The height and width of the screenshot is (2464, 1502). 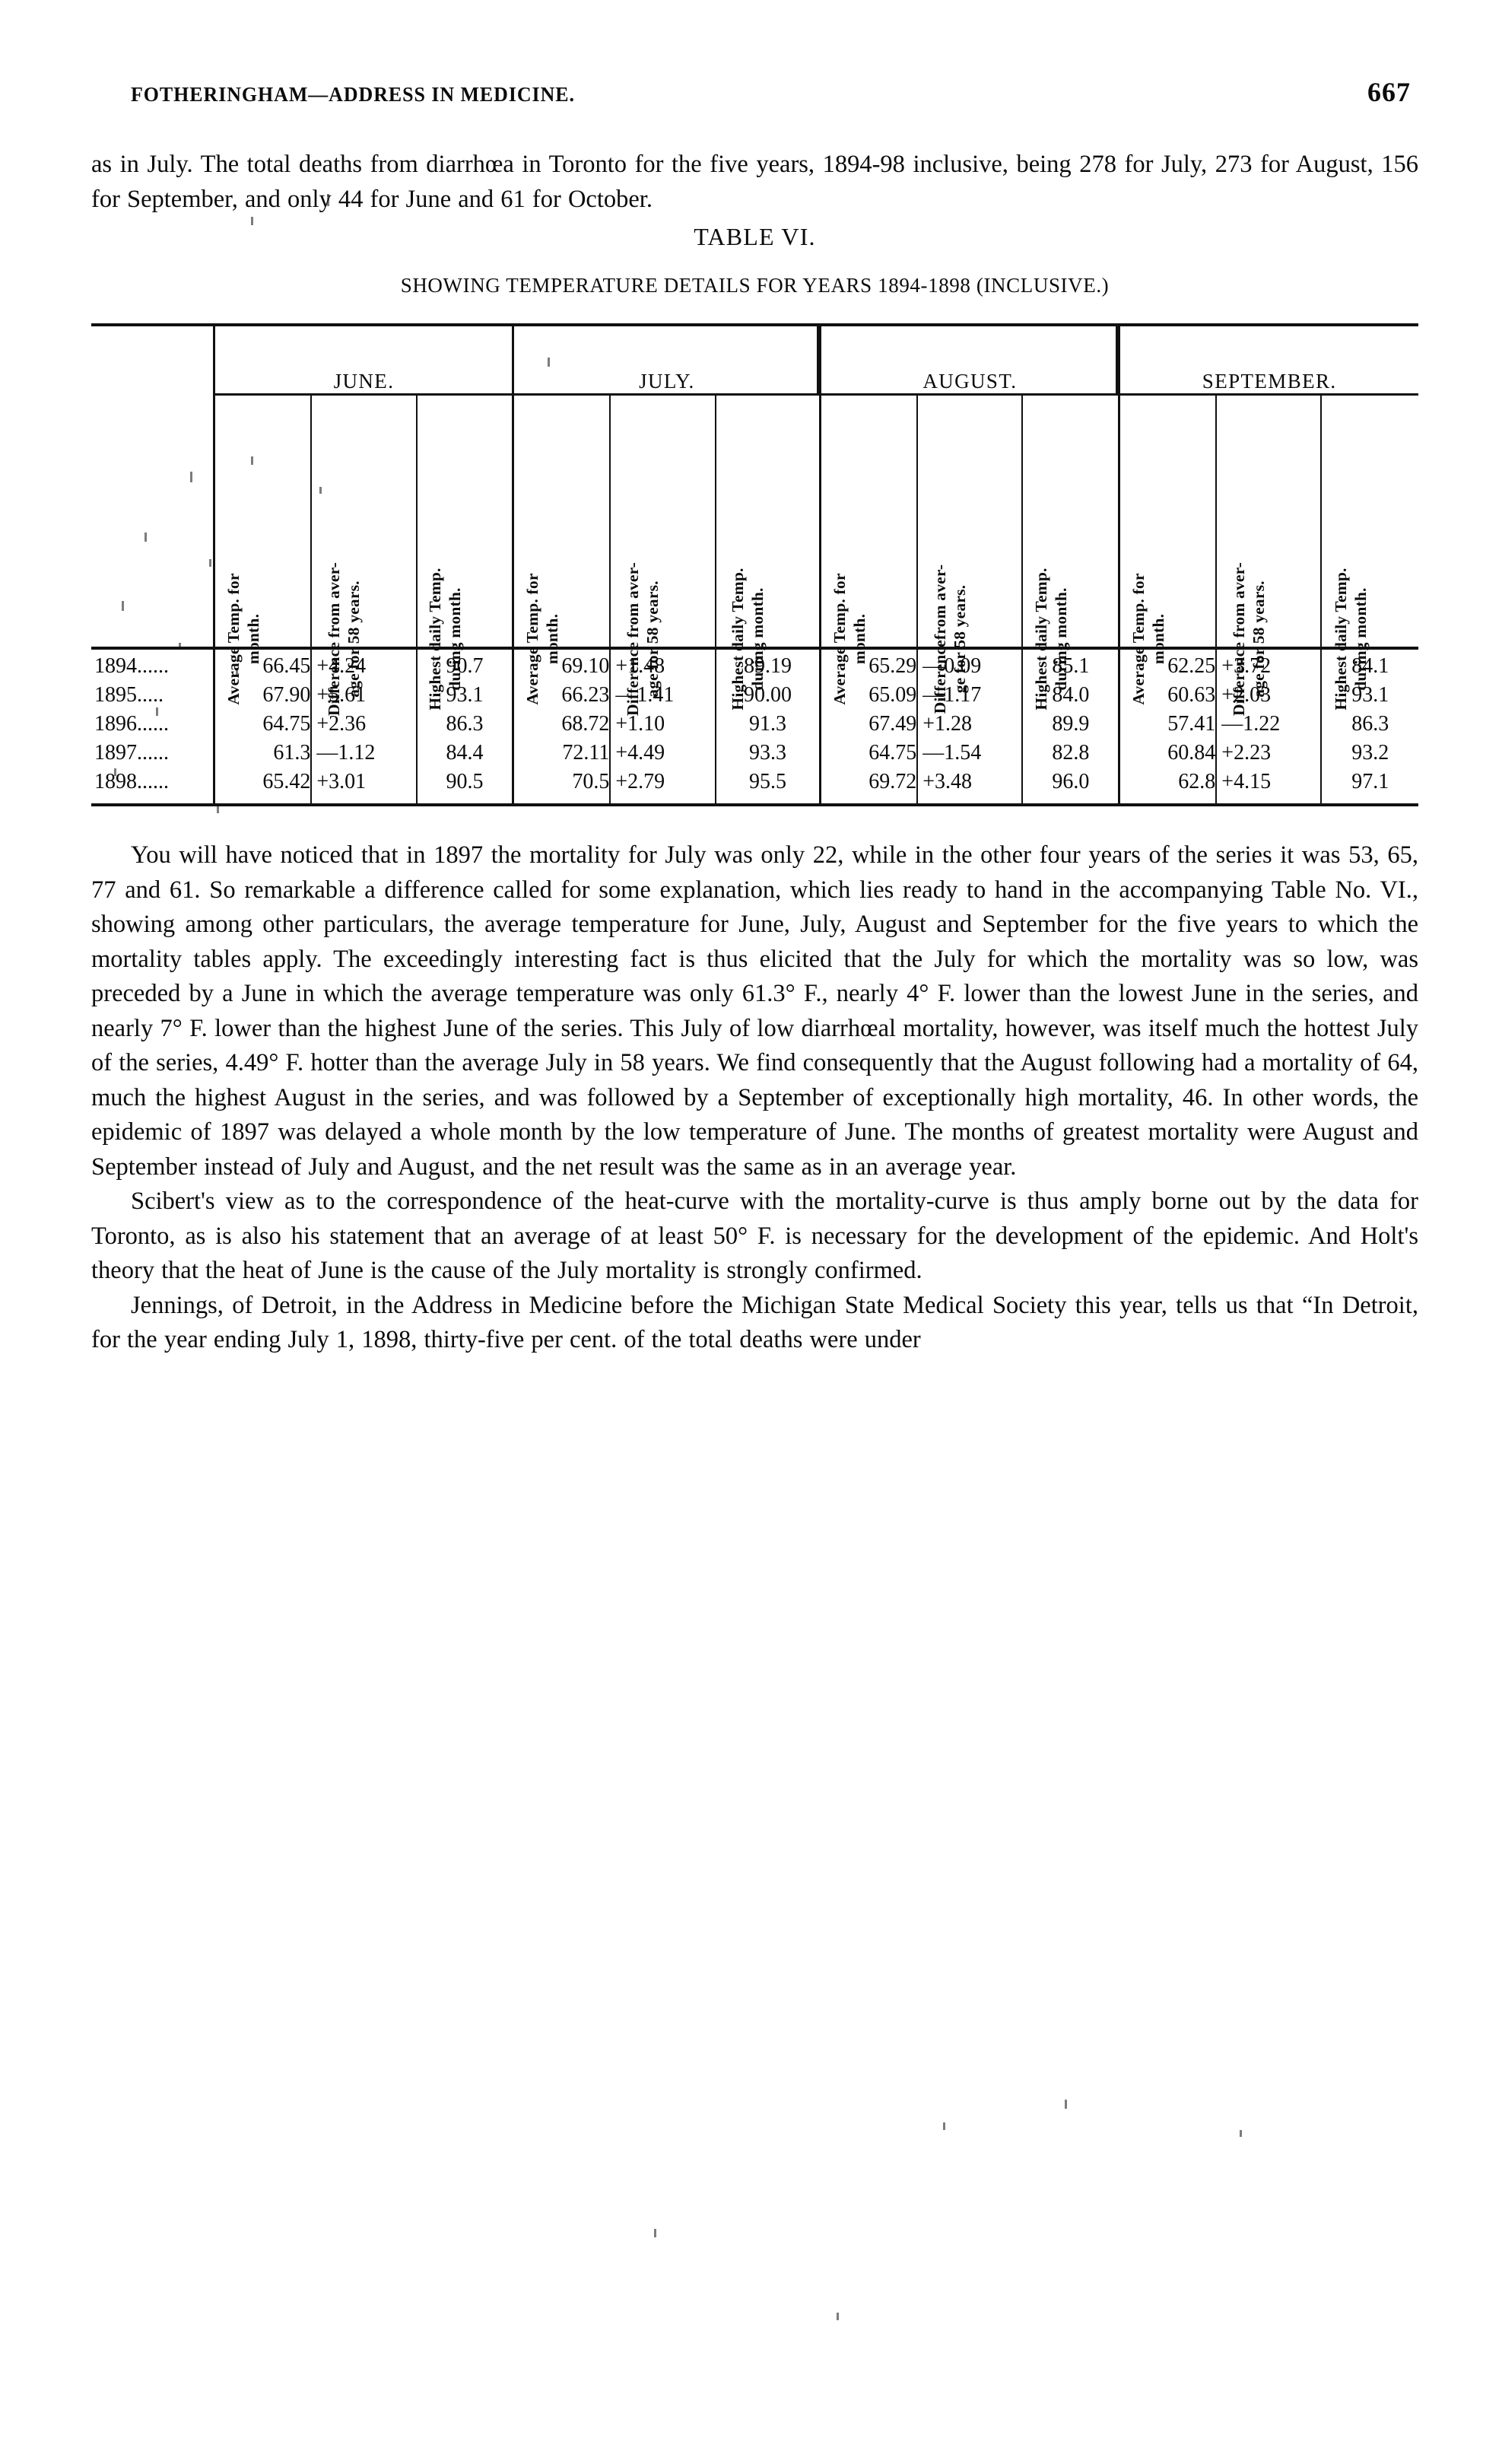 I want to click on cell-june-difference: +3.01, so click(x=364, y=784).